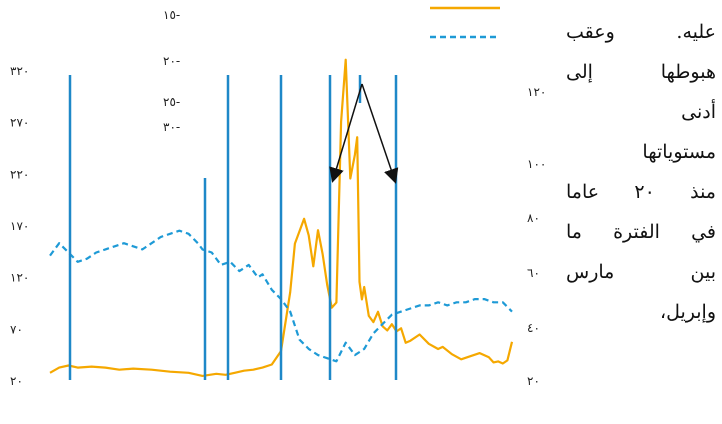 Image resolution: width=722 pixels, height=424 pixels. Describe the element at coordinates (533, 273) in the screenshot. I see `right-tick-label: ٦٠` at that location.